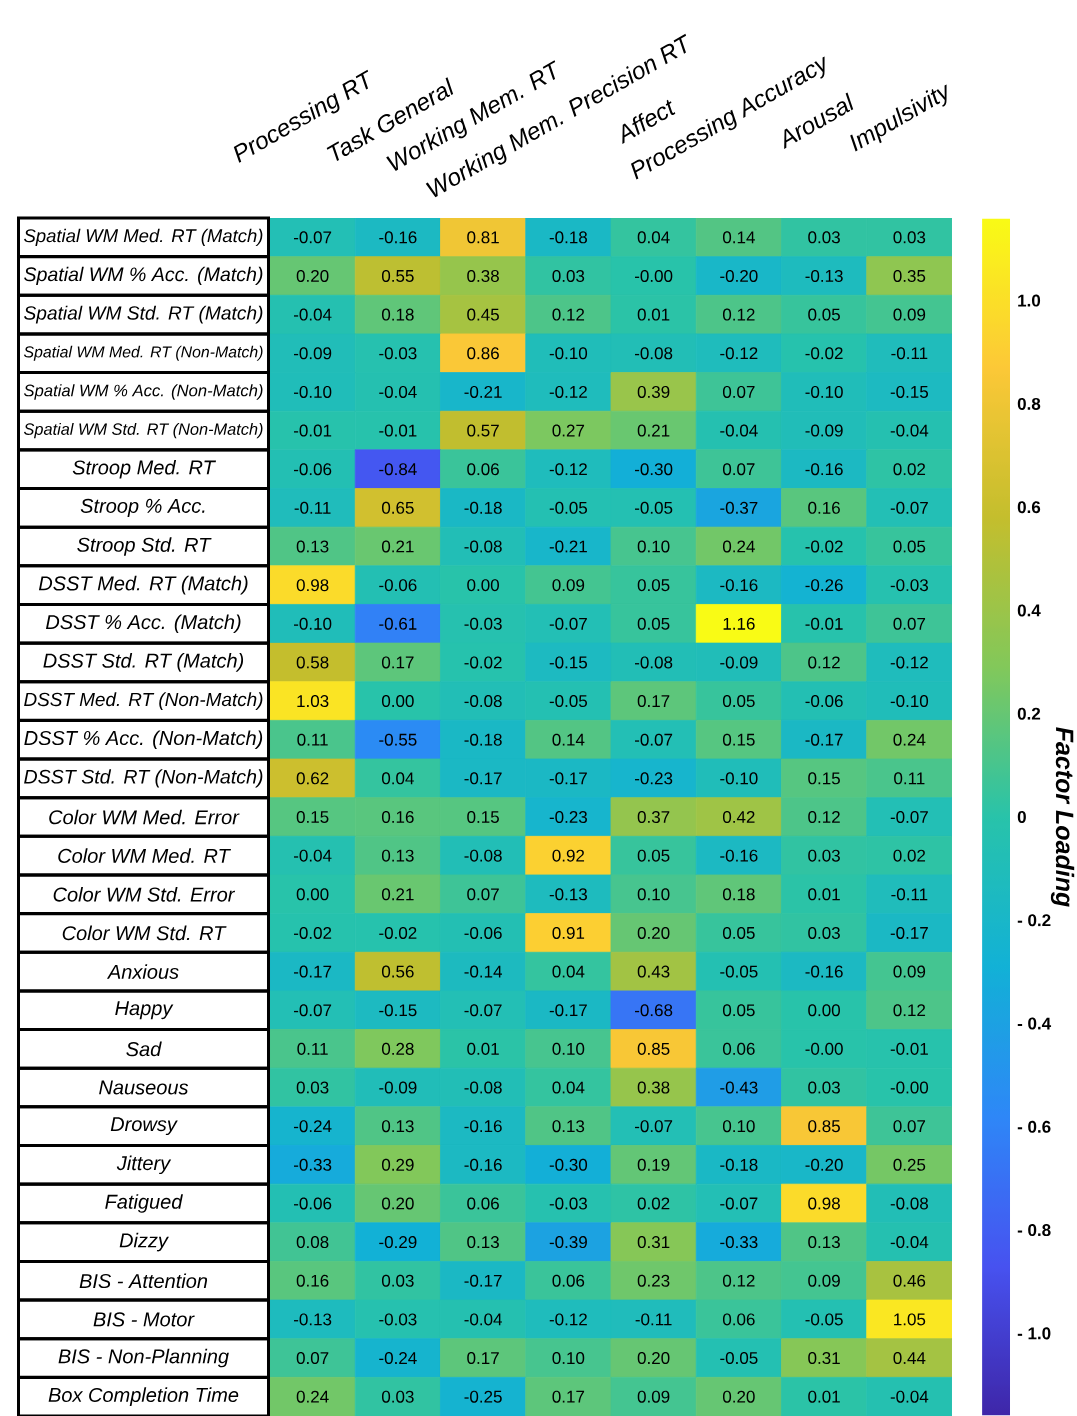 This screenshot has width=1077, height=1416. Describe the element at coordinates (483, 353) in the screenshot. I see `data-label: 0.86` at that location.